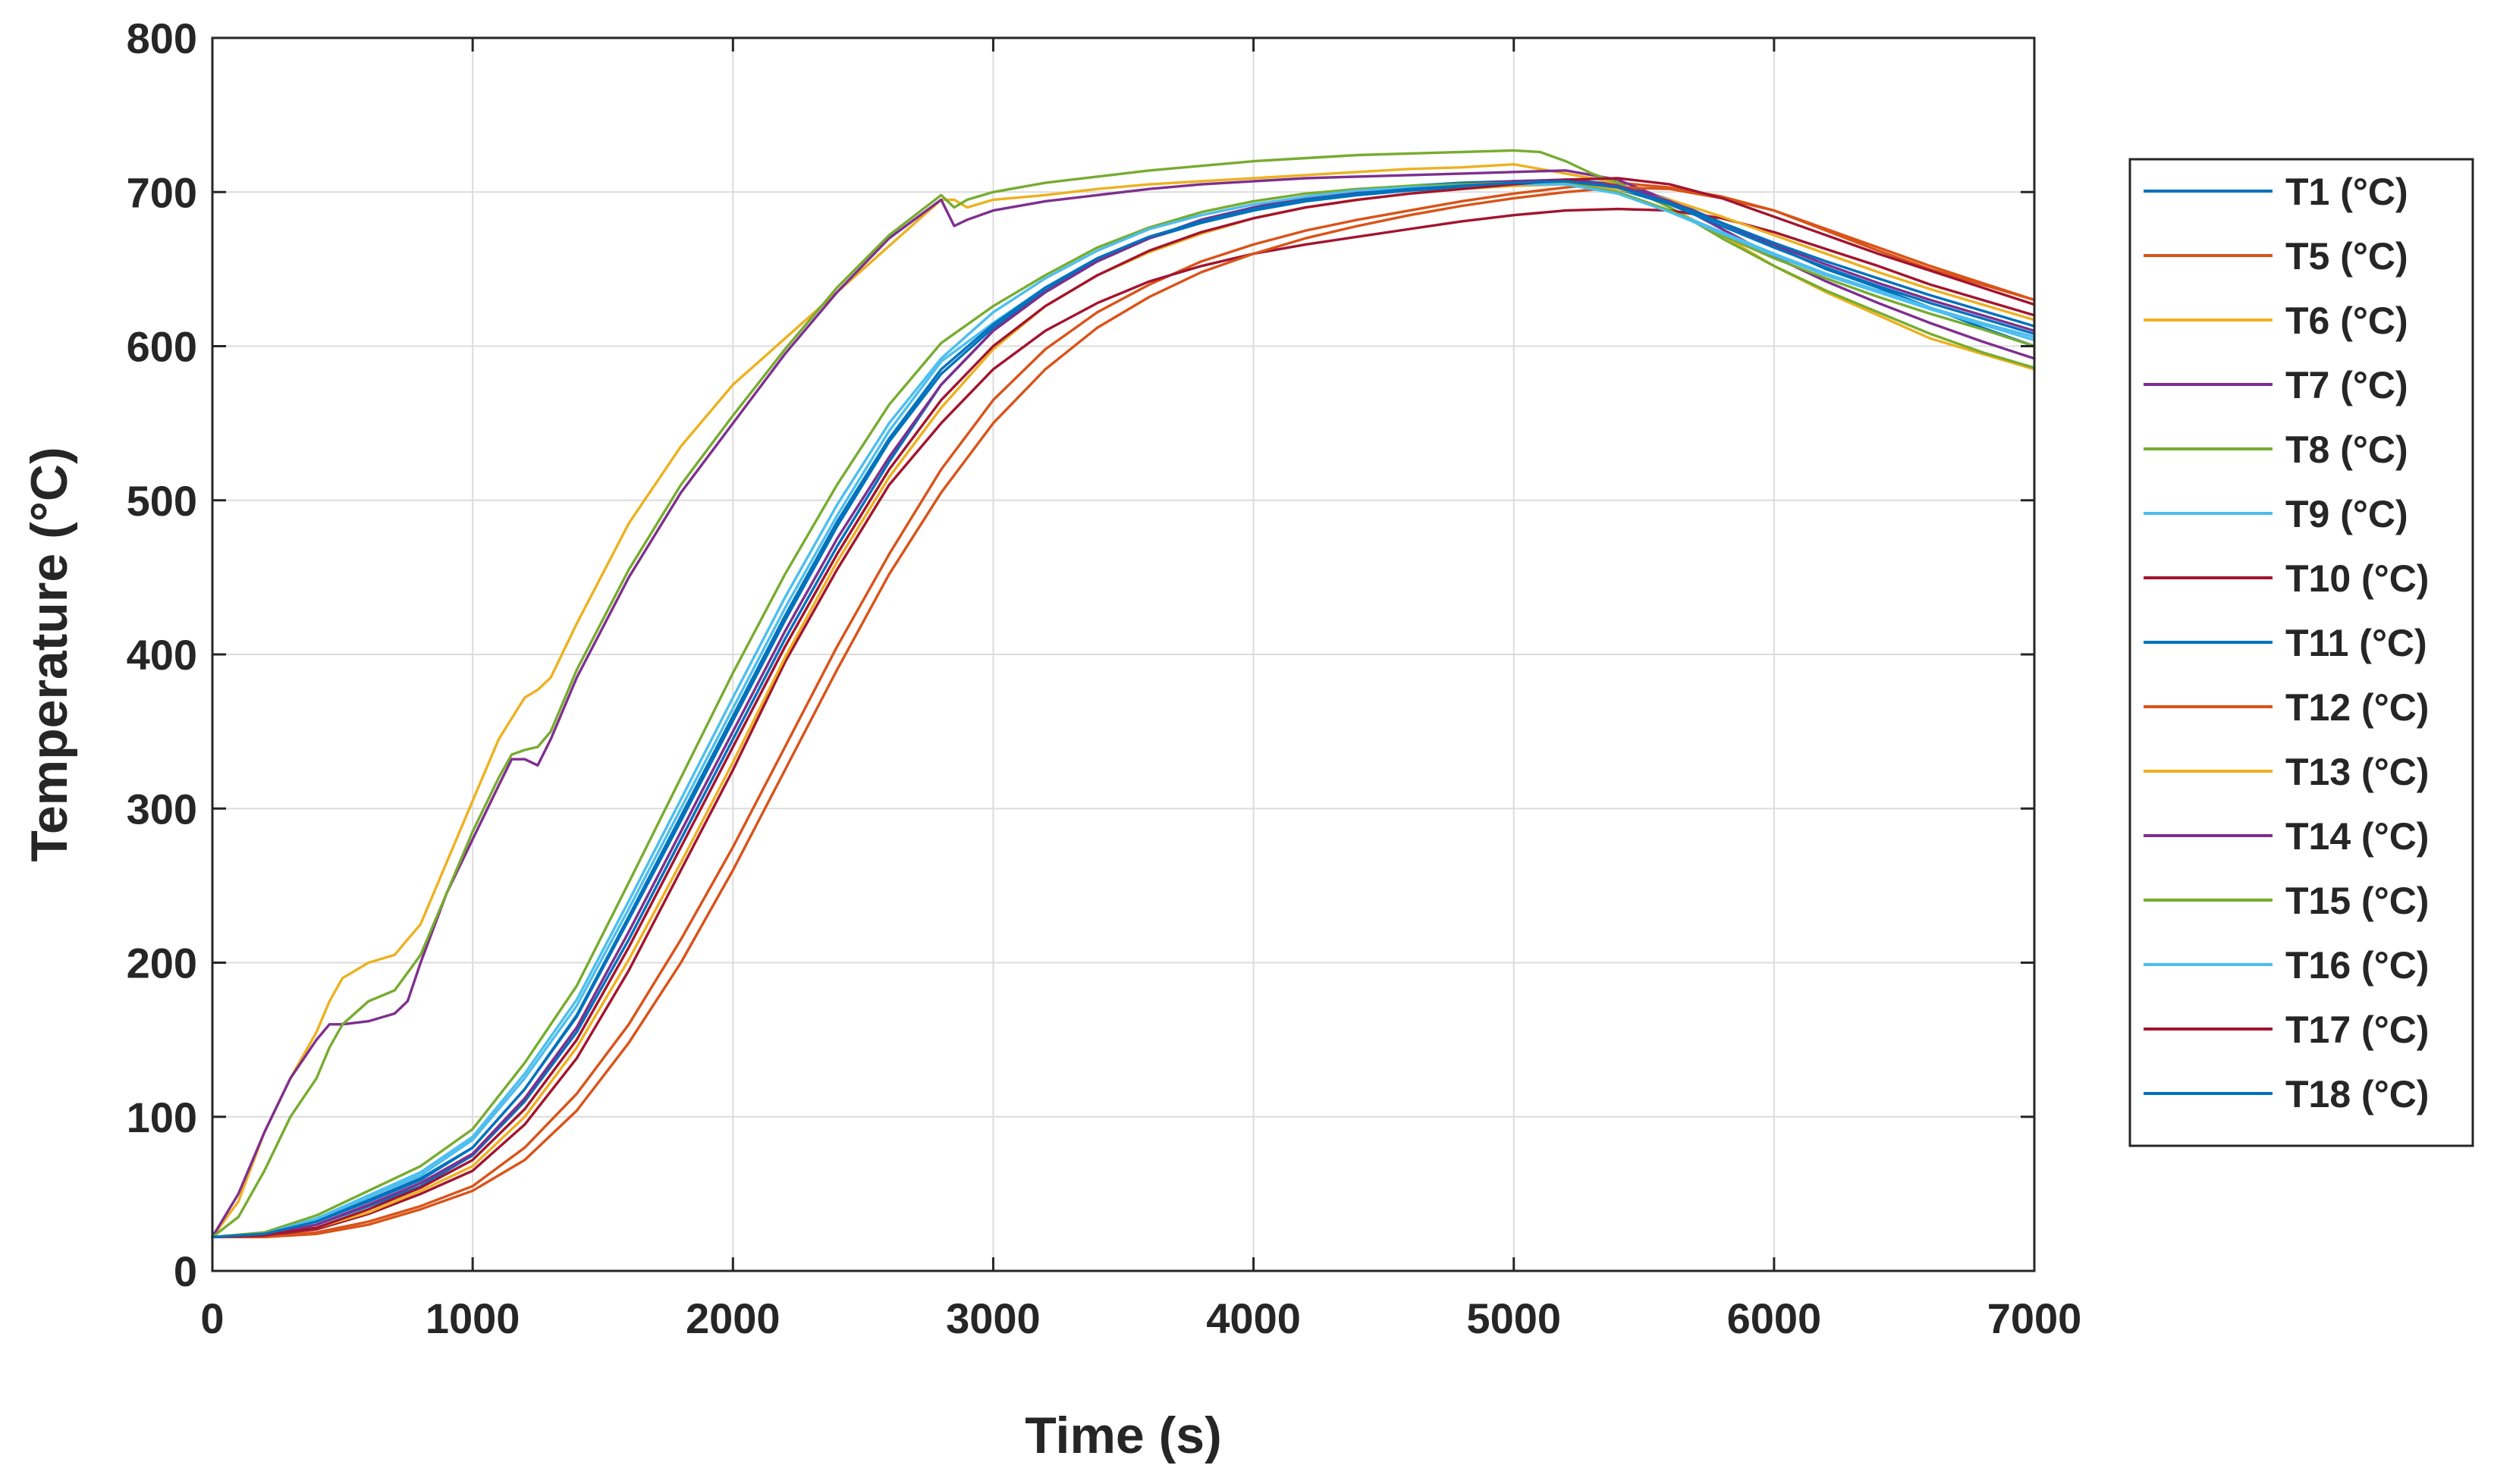 The width and height of the screenshot is (2494, 1484). Describe the element at coordinates (1123, 1436) in the screenshot. I see `x-axis-label: Time (s)` at that location.